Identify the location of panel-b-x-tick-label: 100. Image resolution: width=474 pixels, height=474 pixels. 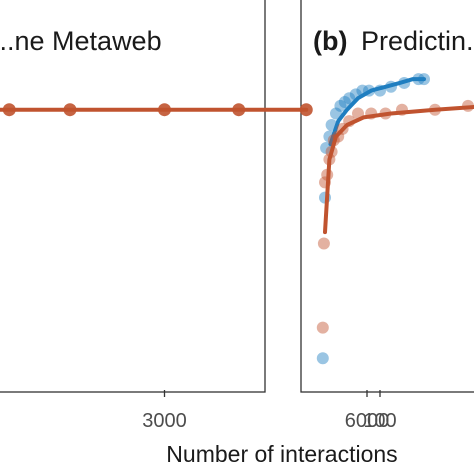
(379, 421).